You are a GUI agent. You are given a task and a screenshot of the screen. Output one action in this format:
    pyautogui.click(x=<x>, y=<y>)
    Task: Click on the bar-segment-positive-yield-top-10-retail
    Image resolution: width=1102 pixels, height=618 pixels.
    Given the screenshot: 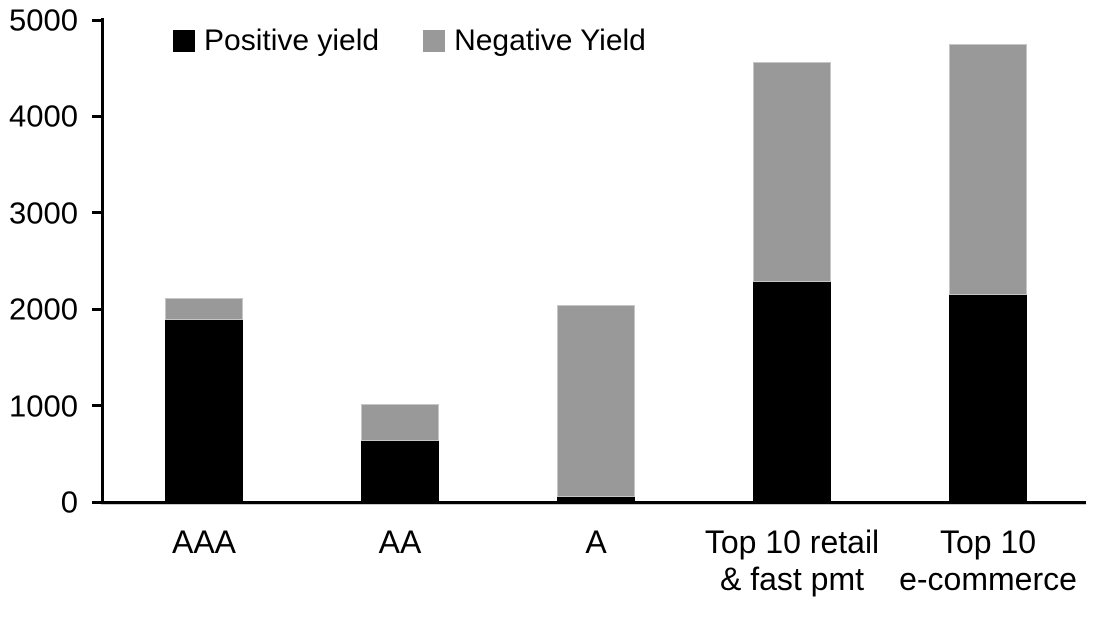 What is the action you would take?
    pyautogui.click(x=792, y=391)
    